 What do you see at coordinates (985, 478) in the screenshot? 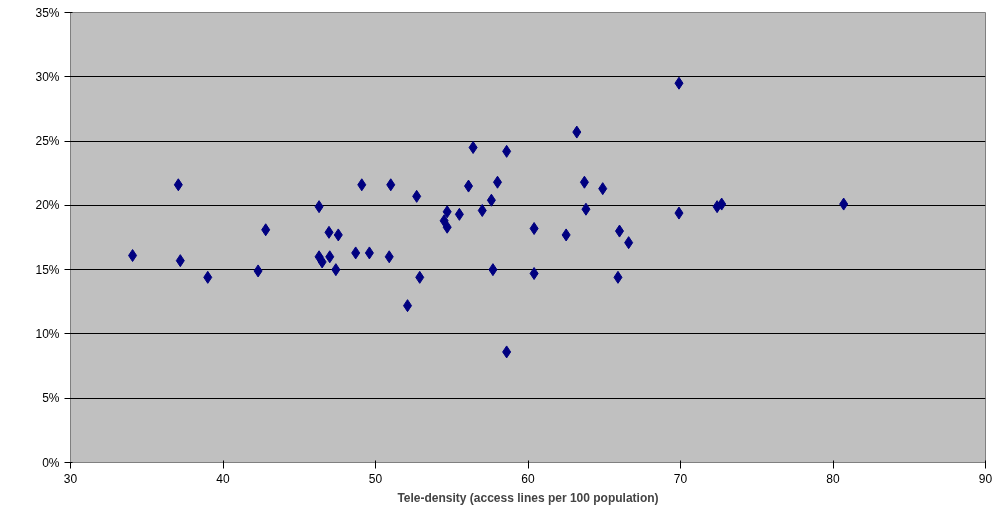
I see `x-tick-label: 90` at bounding box center [985, 478].